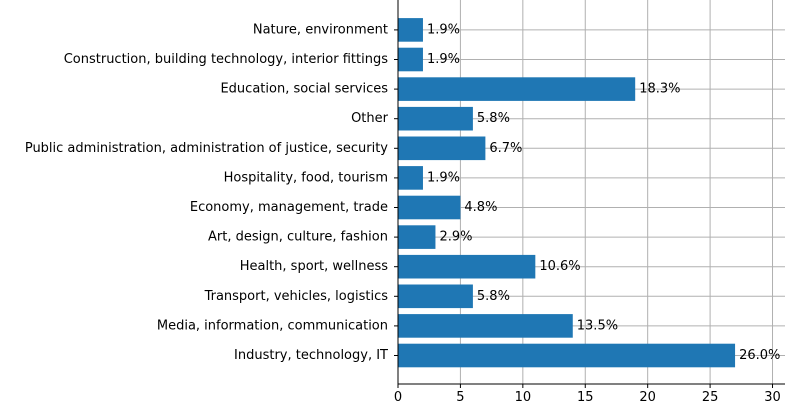  Describe the element at coordinates (659, 89) in the screenshot. I see `data-label: 18.3%` at that location.